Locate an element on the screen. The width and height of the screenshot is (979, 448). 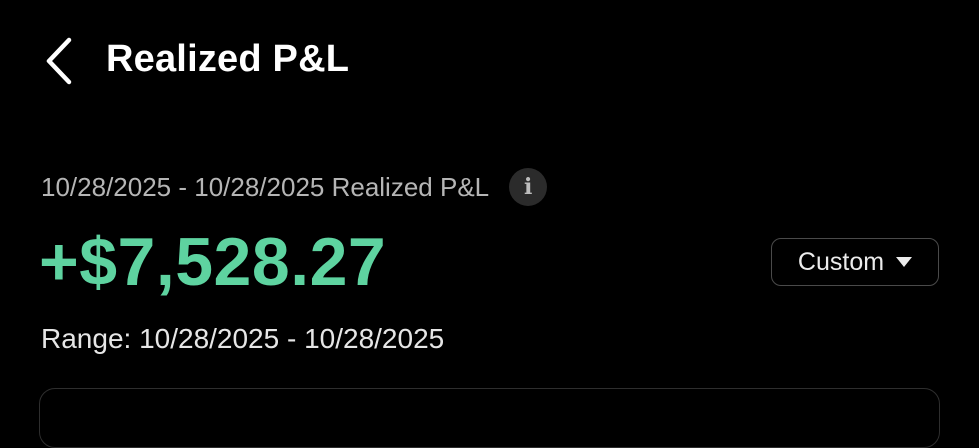
caret-down-icon is located at coordinates (904, 262).